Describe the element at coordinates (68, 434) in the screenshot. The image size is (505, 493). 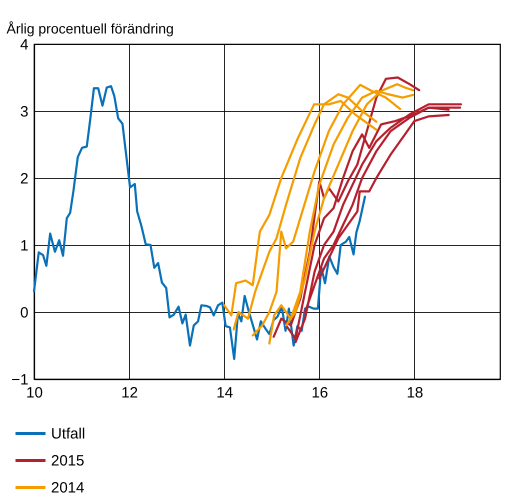
I see `legend-label: Utfall` at that location.